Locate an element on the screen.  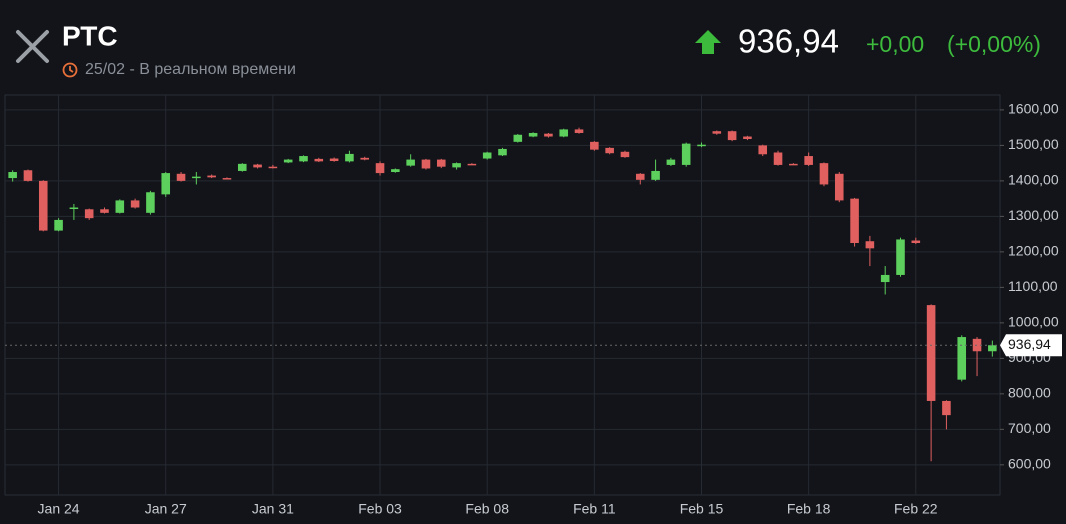
y-tick-label: 1100,00 is located at coordinates (1033, 286).